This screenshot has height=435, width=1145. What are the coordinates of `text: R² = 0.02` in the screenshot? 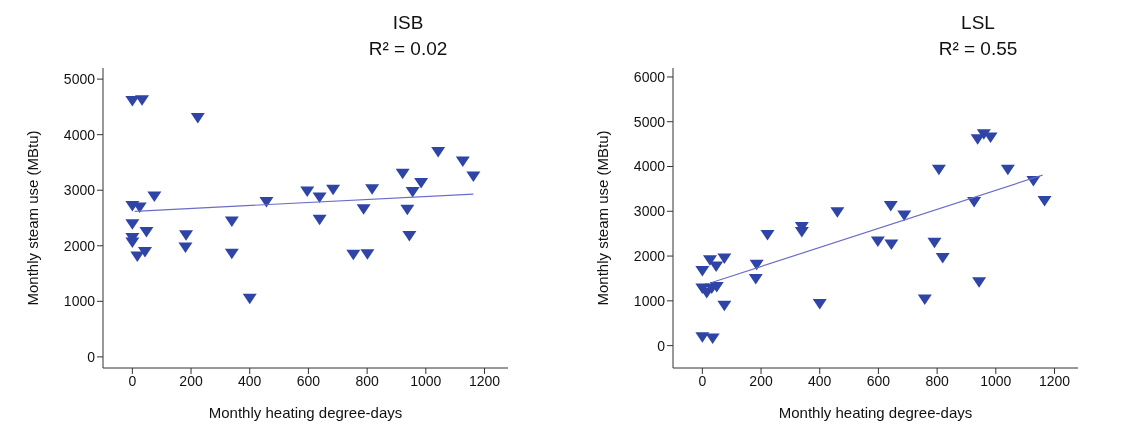 It's located at (408, 49).